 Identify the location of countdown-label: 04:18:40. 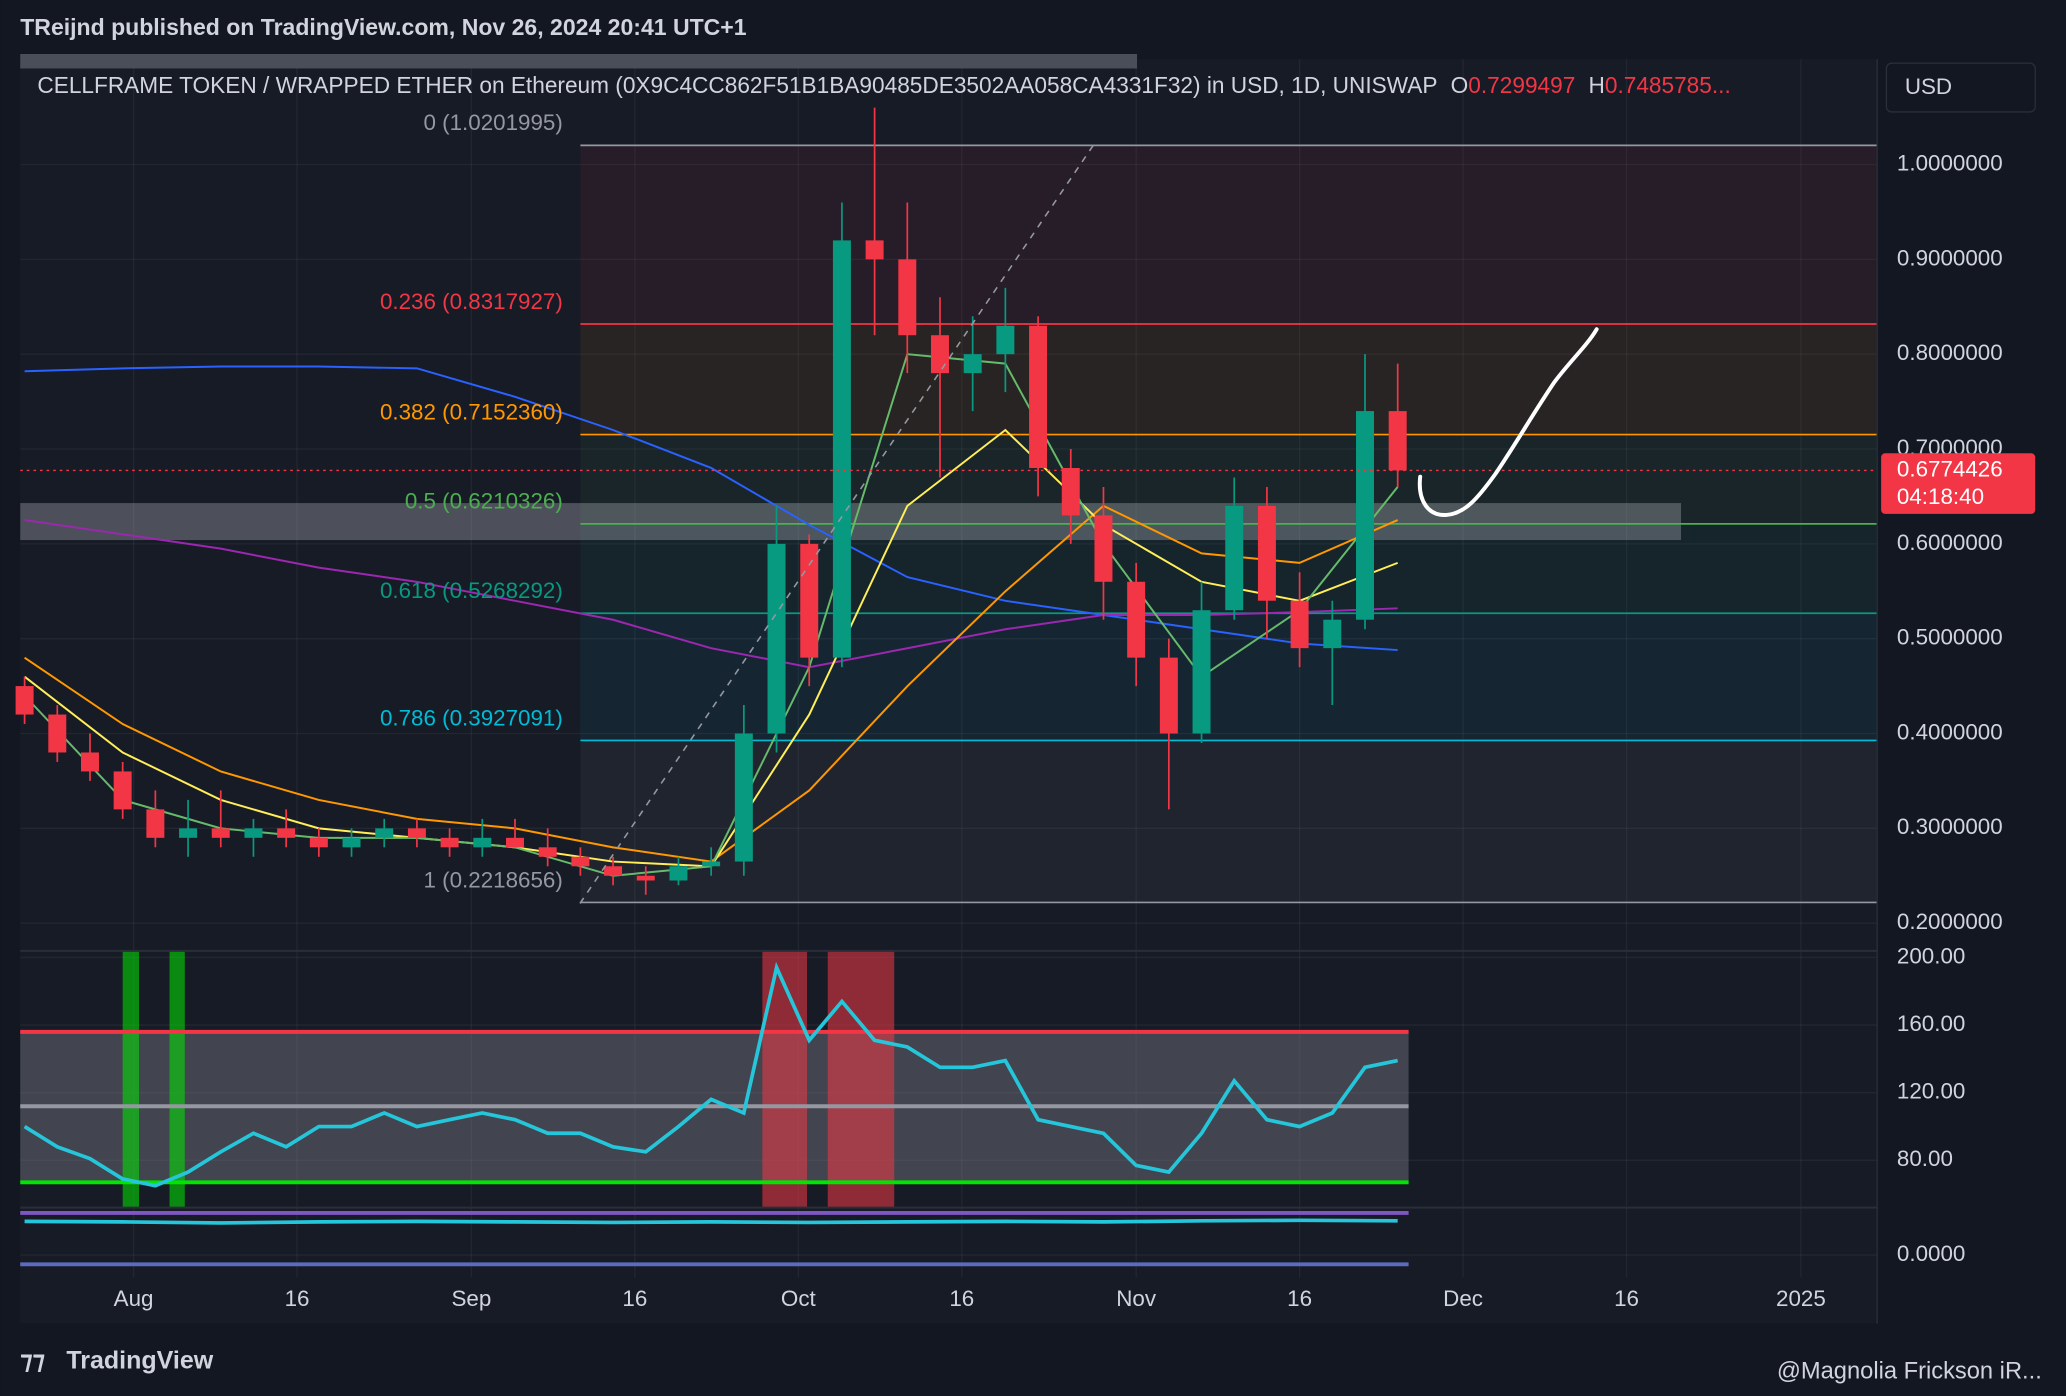
(1940, 496).